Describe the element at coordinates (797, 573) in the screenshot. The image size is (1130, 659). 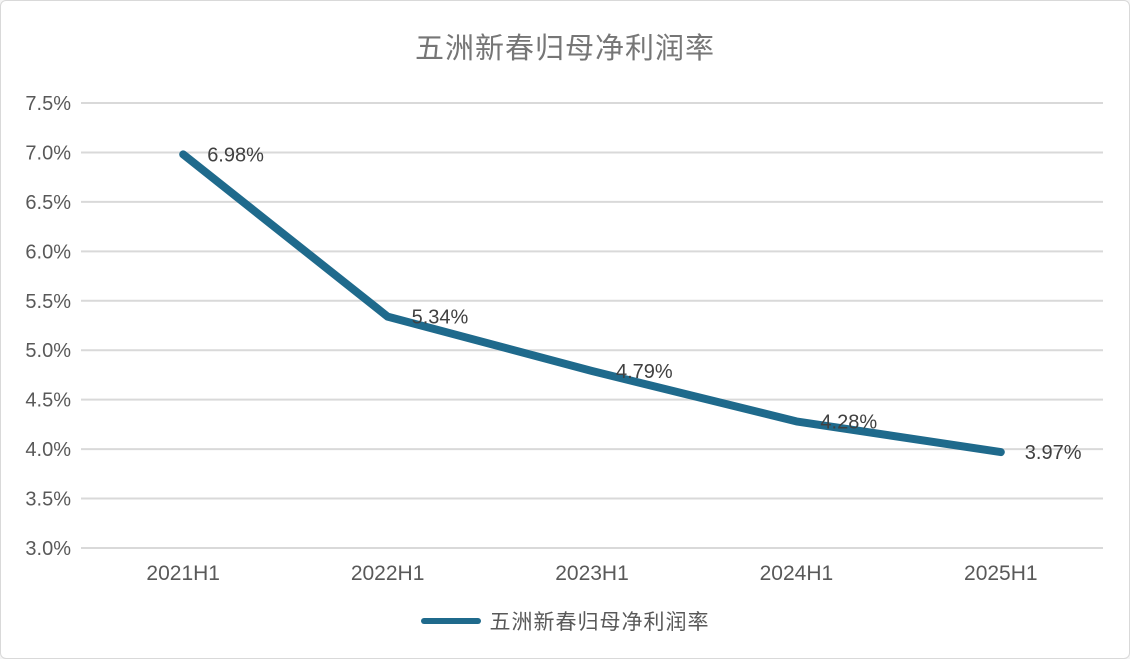
I see `x-tick-label: 2024H1` at that location.